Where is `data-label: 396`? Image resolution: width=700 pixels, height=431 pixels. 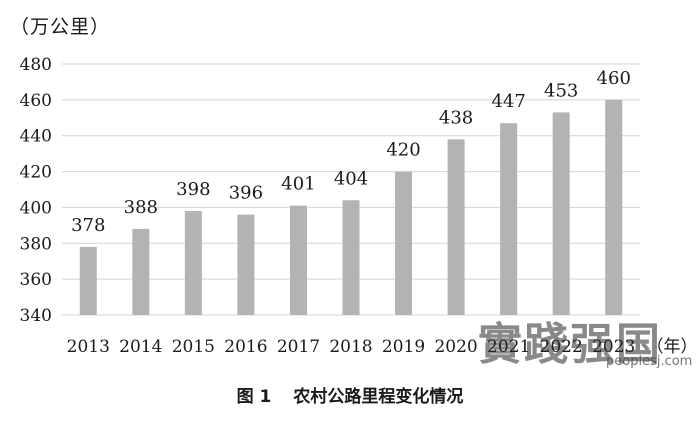
data-label: 396 is located at coordinates (246, 193).